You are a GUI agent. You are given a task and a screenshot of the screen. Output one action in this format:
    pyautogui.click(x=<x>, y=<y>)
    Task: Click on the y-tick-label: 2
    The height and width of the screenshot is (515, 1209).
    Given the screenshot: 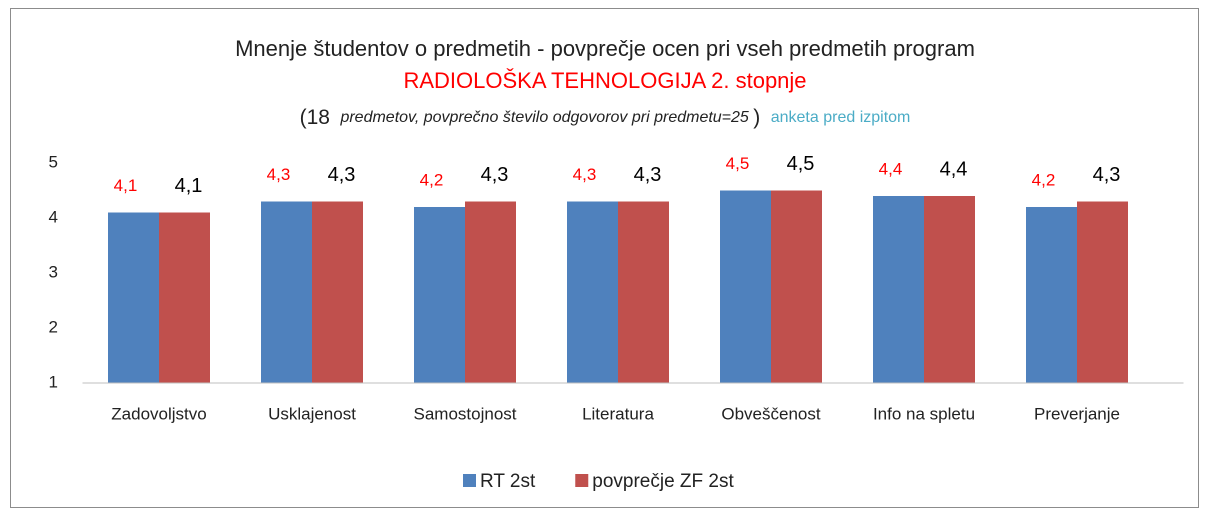 What is the action you would take?
    pyautogui.click(x=53, y=326)
    